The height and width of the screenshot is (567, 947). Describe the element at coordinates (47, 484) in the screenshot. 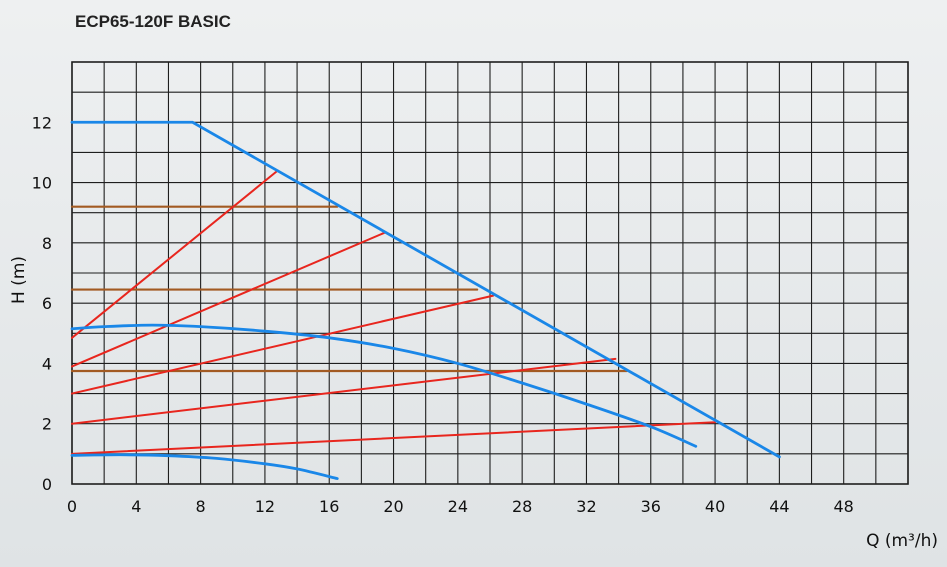

I see `y-tick-label: 0` at that location.